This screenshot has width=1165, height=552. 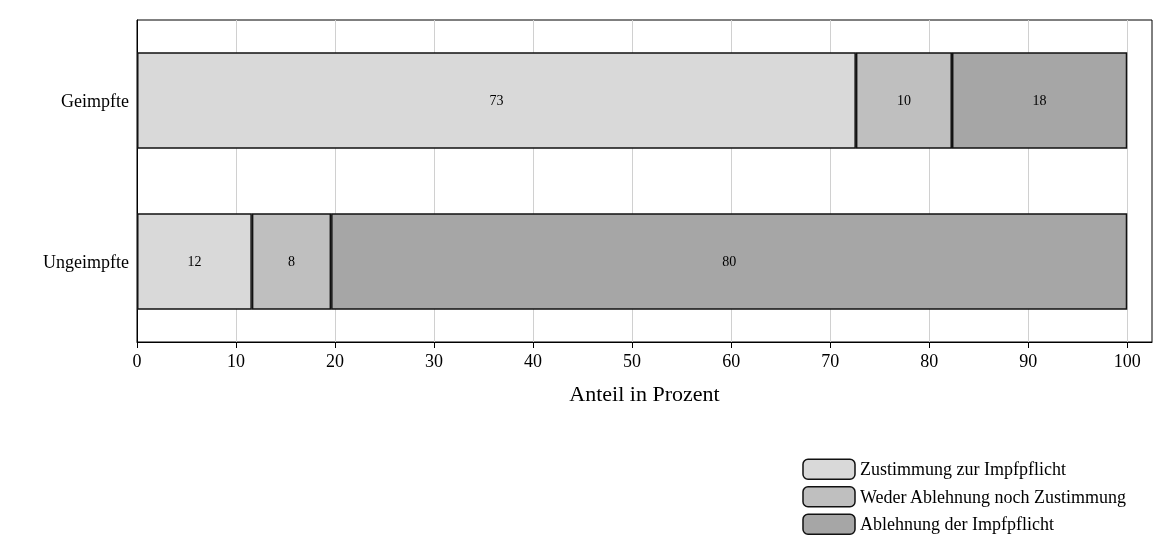 I want to click on x-tick-label: 80, so click(x=929, y=361).